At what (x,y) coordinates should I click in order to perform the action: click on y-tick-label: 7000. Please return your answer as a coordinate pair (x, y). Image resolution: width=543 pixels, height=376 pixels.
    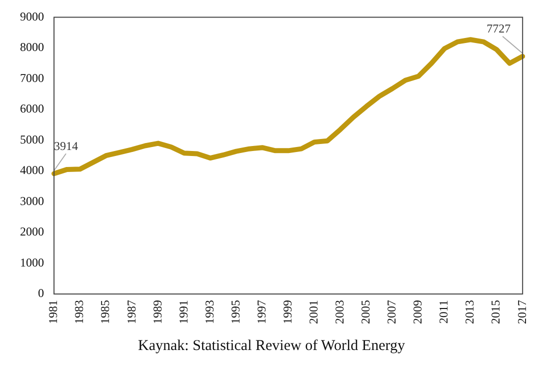
    Looking at the image, I should click on (32, 77).